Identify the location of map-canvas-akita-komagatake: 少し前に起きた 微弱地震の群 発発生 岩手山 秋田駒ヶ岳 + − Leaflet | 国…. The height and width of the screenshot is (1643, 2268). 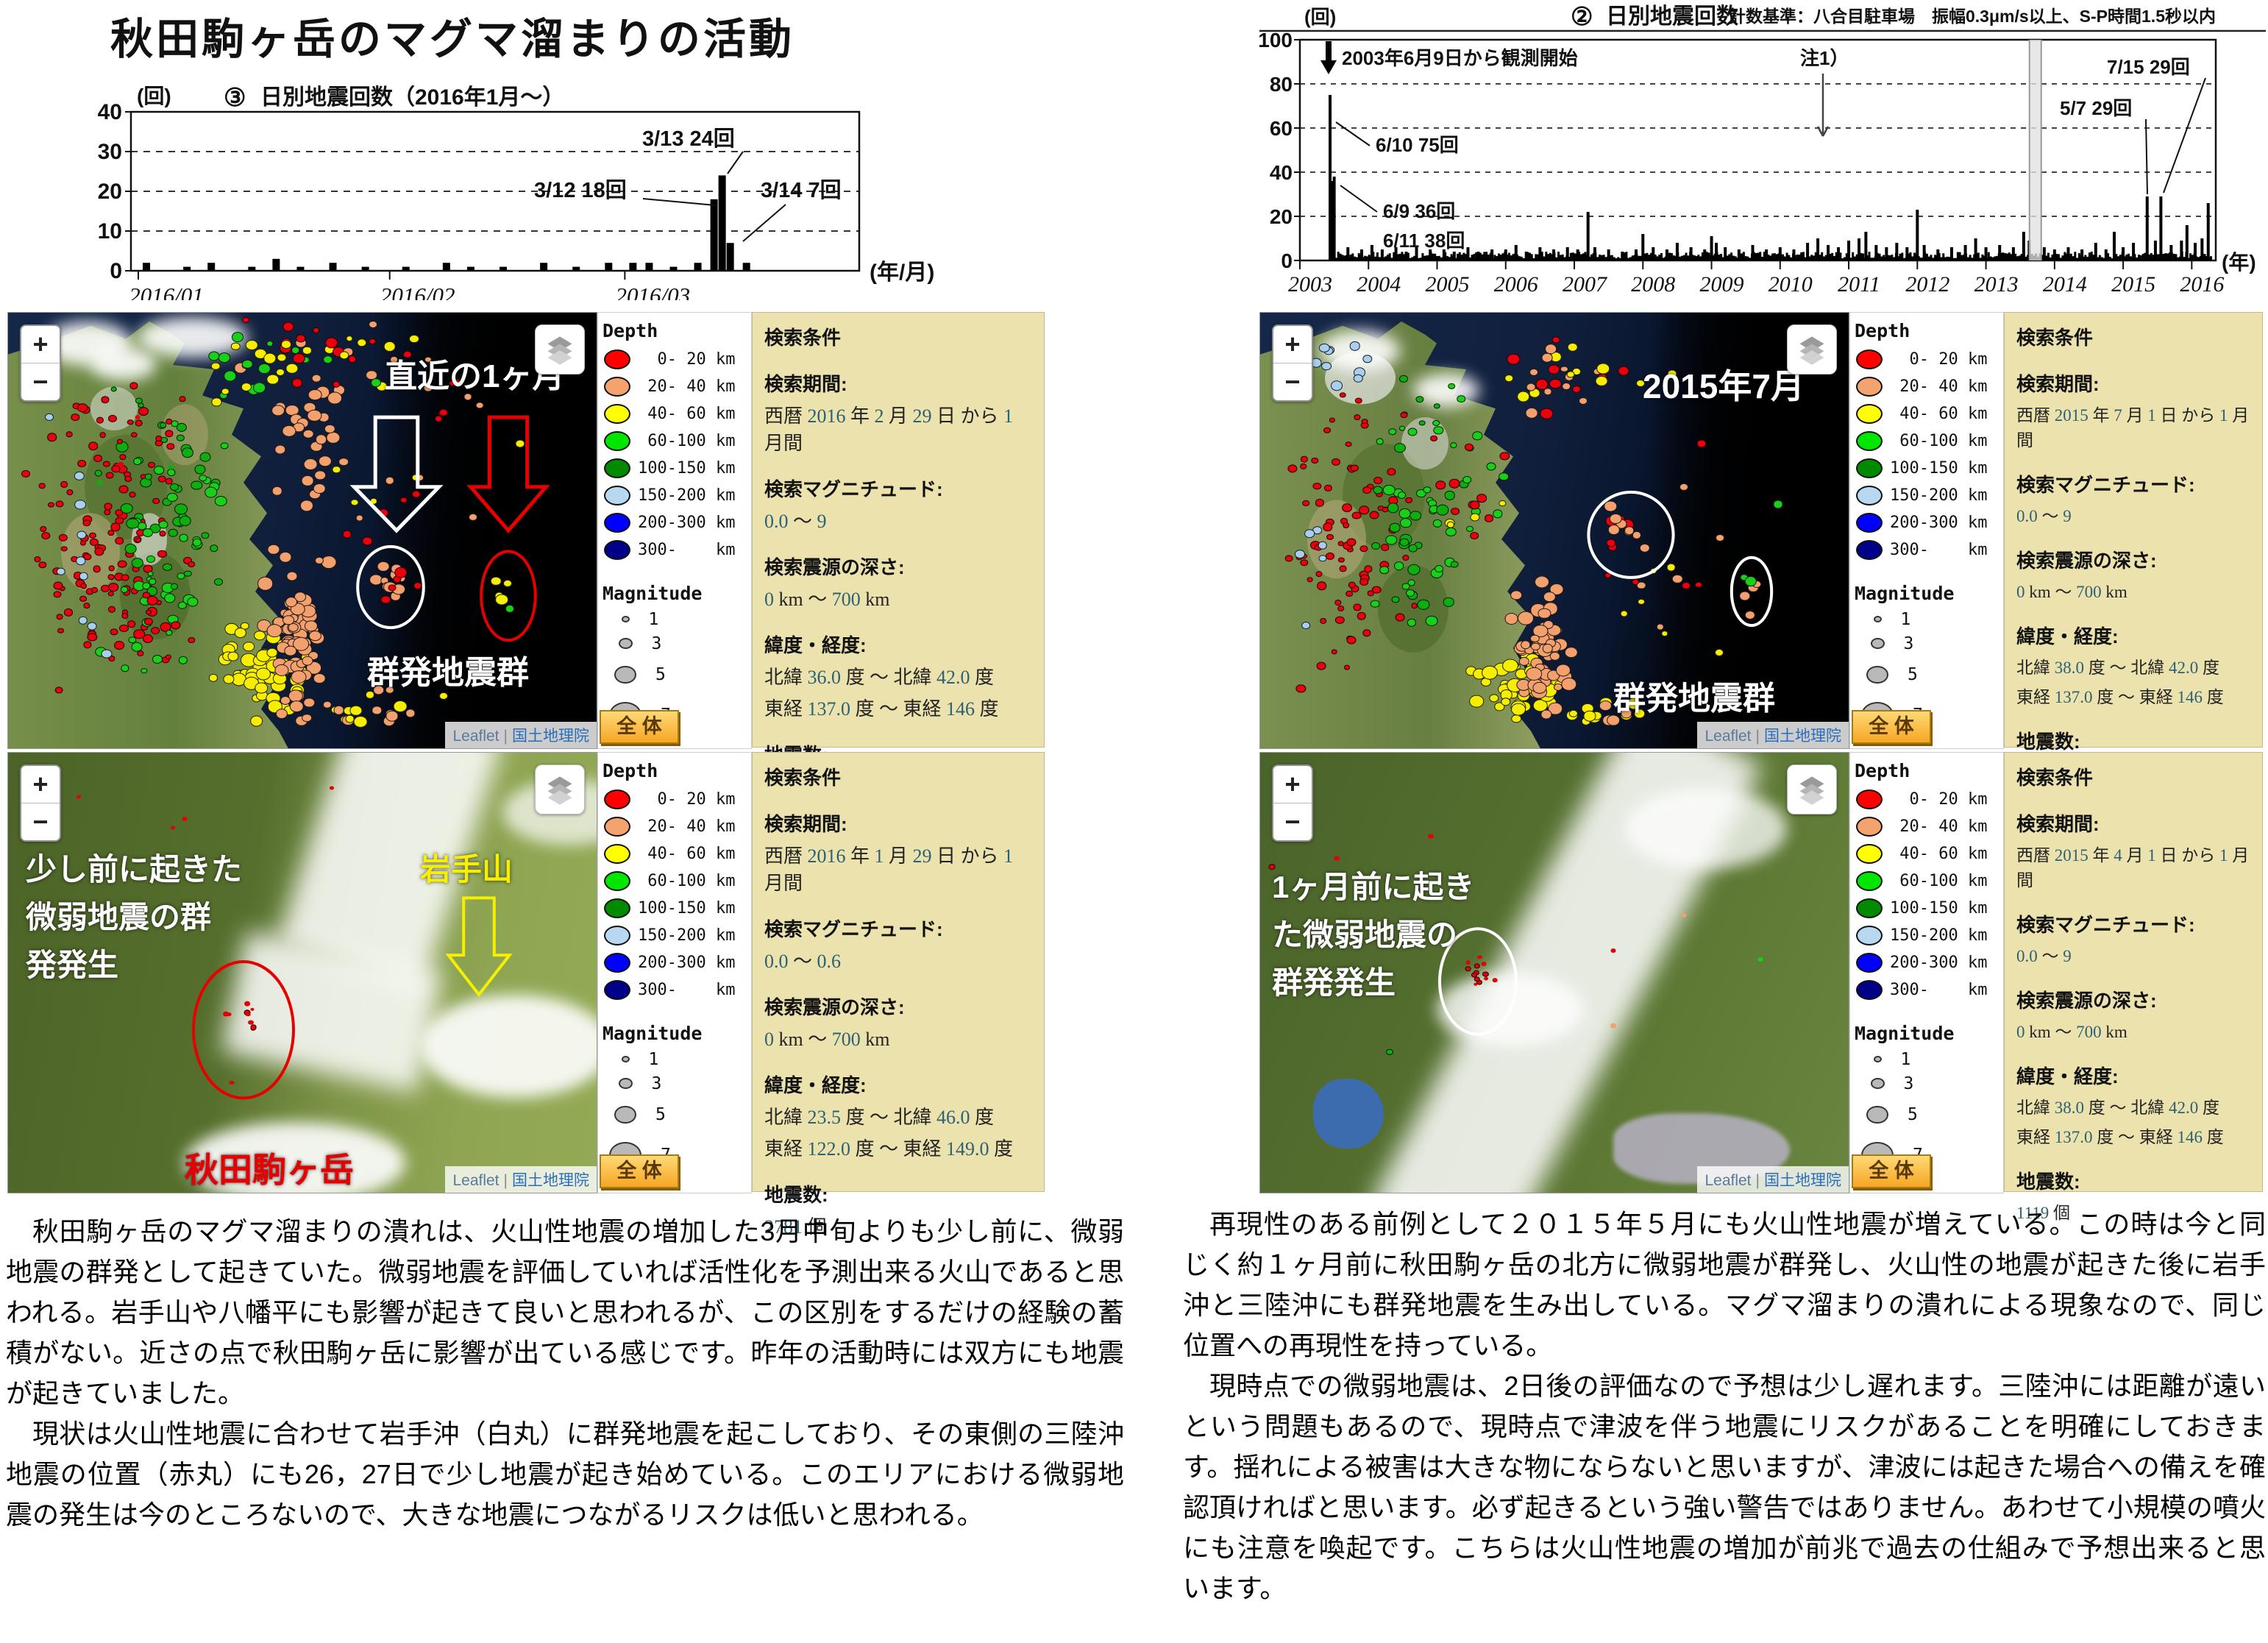
(302, 972).